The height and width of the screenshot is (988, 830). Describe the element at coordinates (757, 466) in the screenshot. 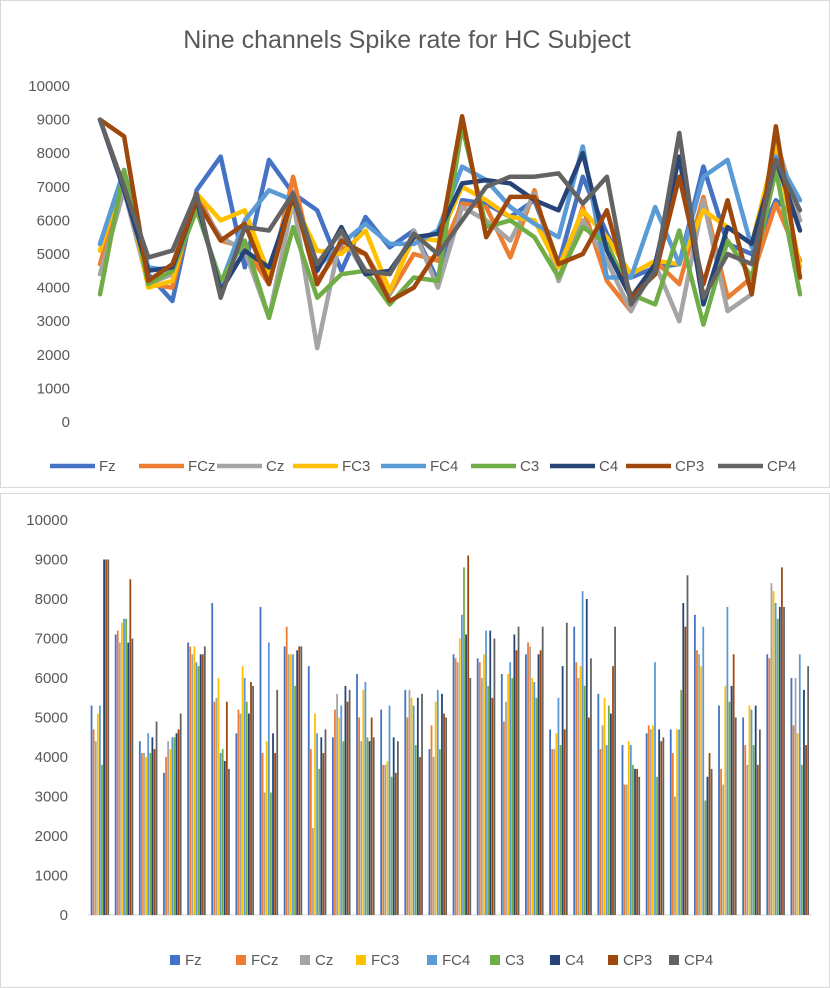

I see `legend-item-cp4: CP4` at that location.